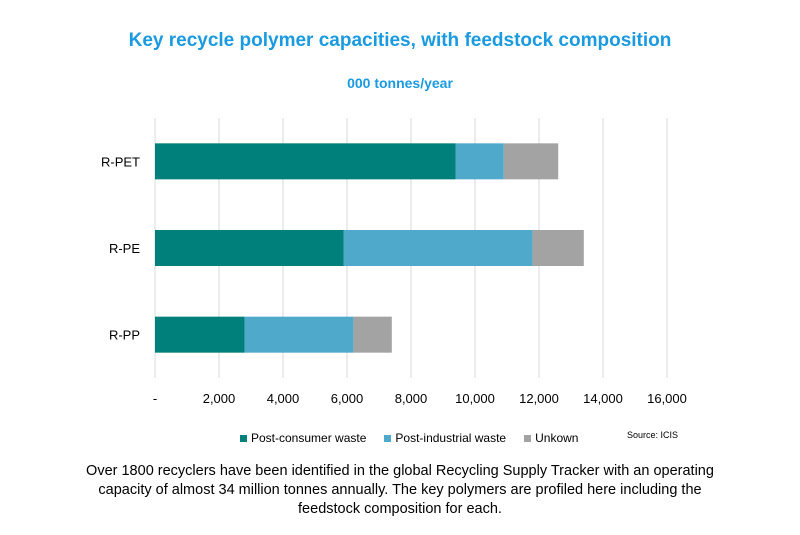  Describe the element at coordinates (475, 398) in the screenshot. I see `x-tick-label: 10,000` at that location.